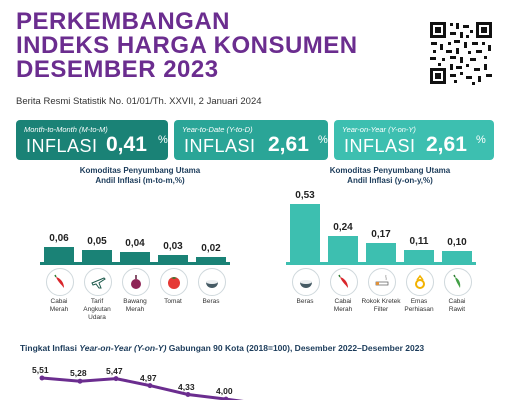  I want to click on tomato-icon, so click(174, 282).